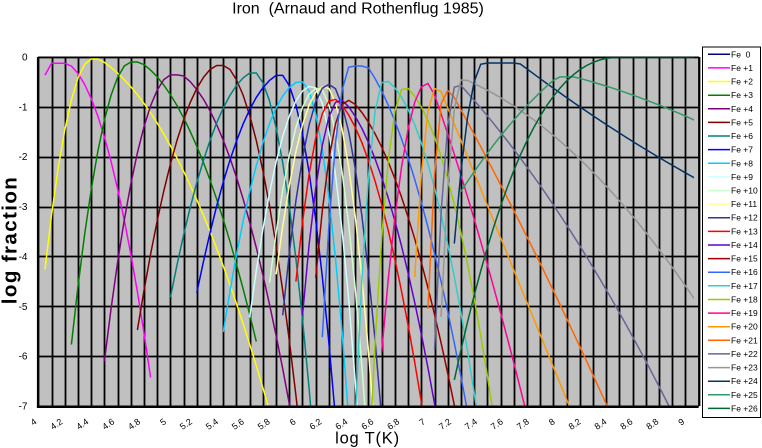 The height and width of the screenshot is (448, 762). What do you see at coordinates (744, 245) in the screenshot?
I see `svg-text: Fe +14` at bounding box center [744, 245].